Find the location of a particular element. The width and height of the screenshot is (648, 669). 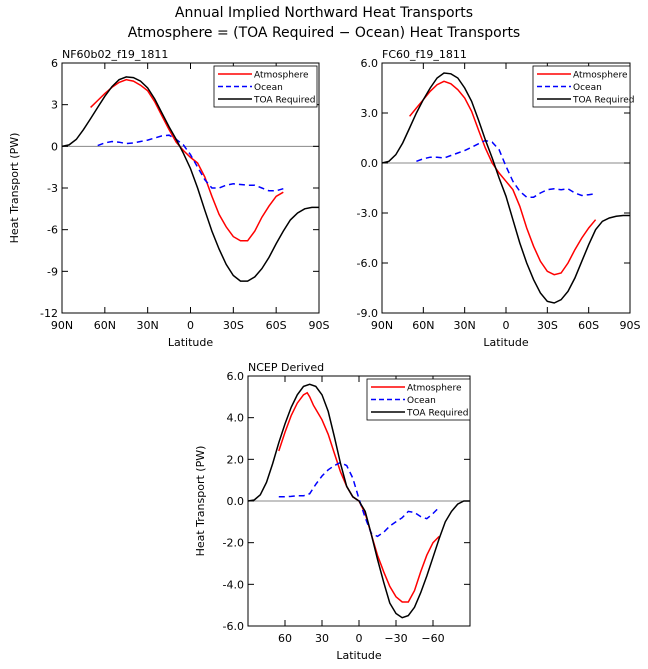

chart2-series-ocean is located at coordinates (506, 168).